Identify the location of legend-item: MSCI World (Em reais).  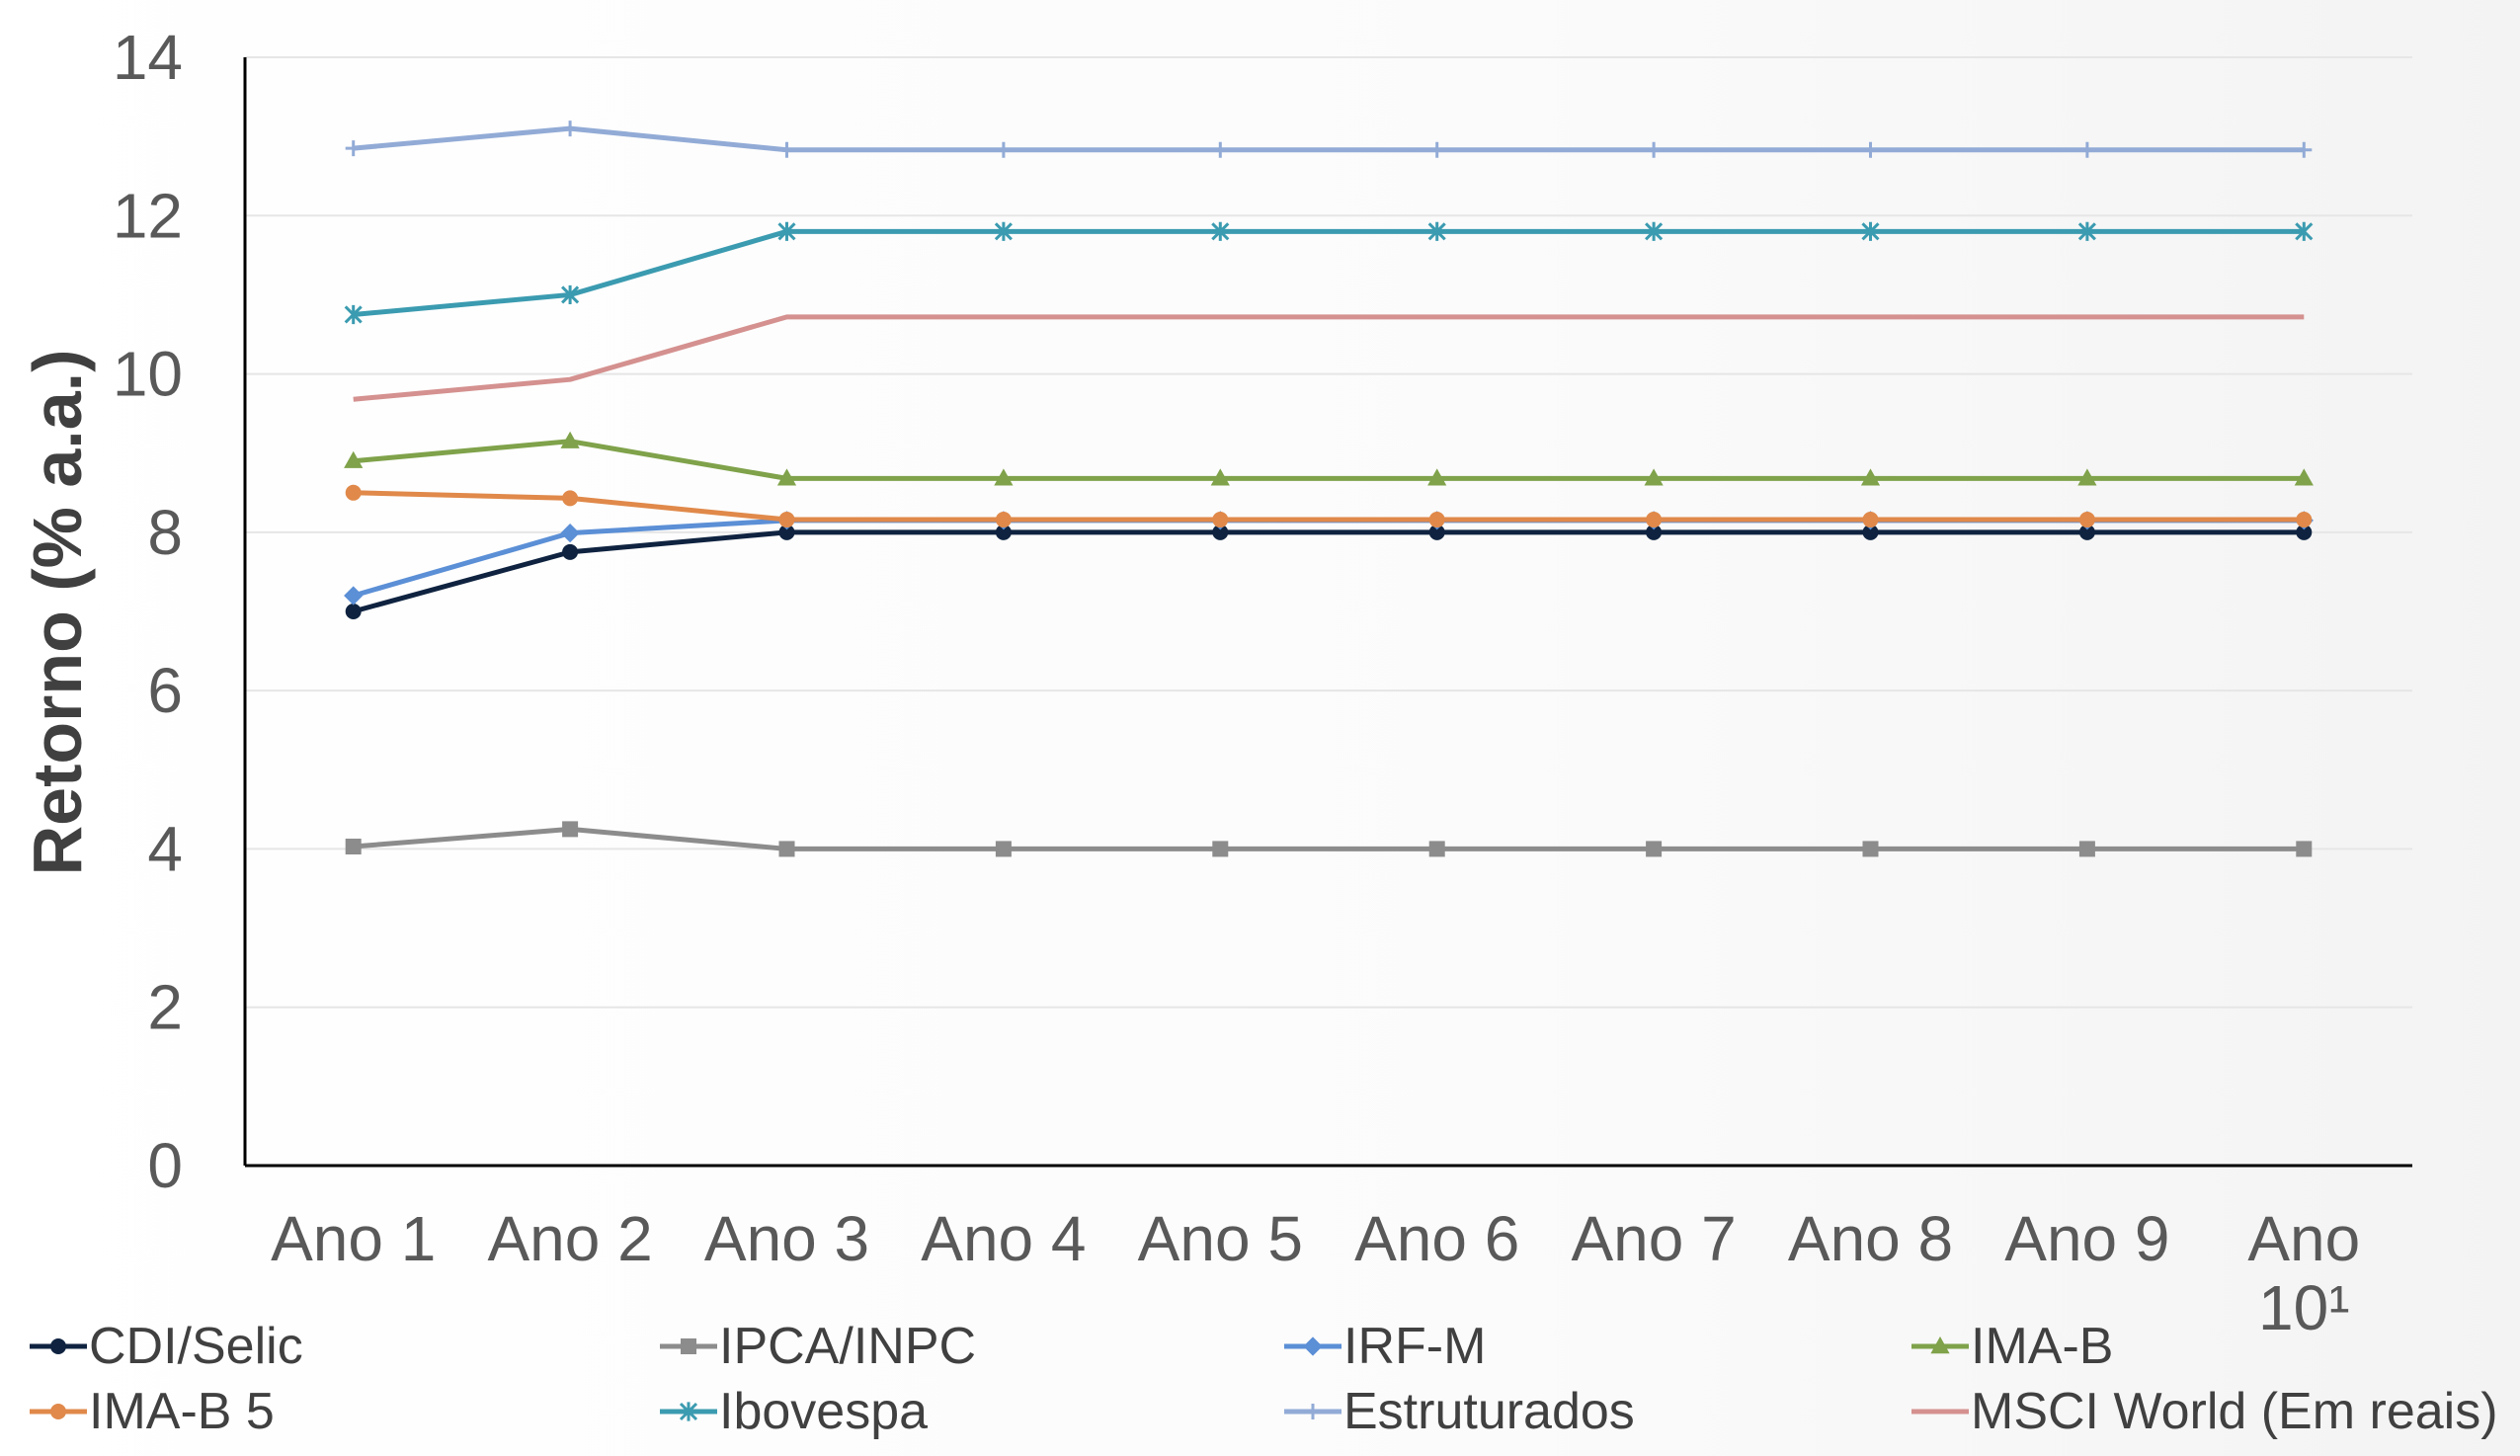
(2204, 1411).